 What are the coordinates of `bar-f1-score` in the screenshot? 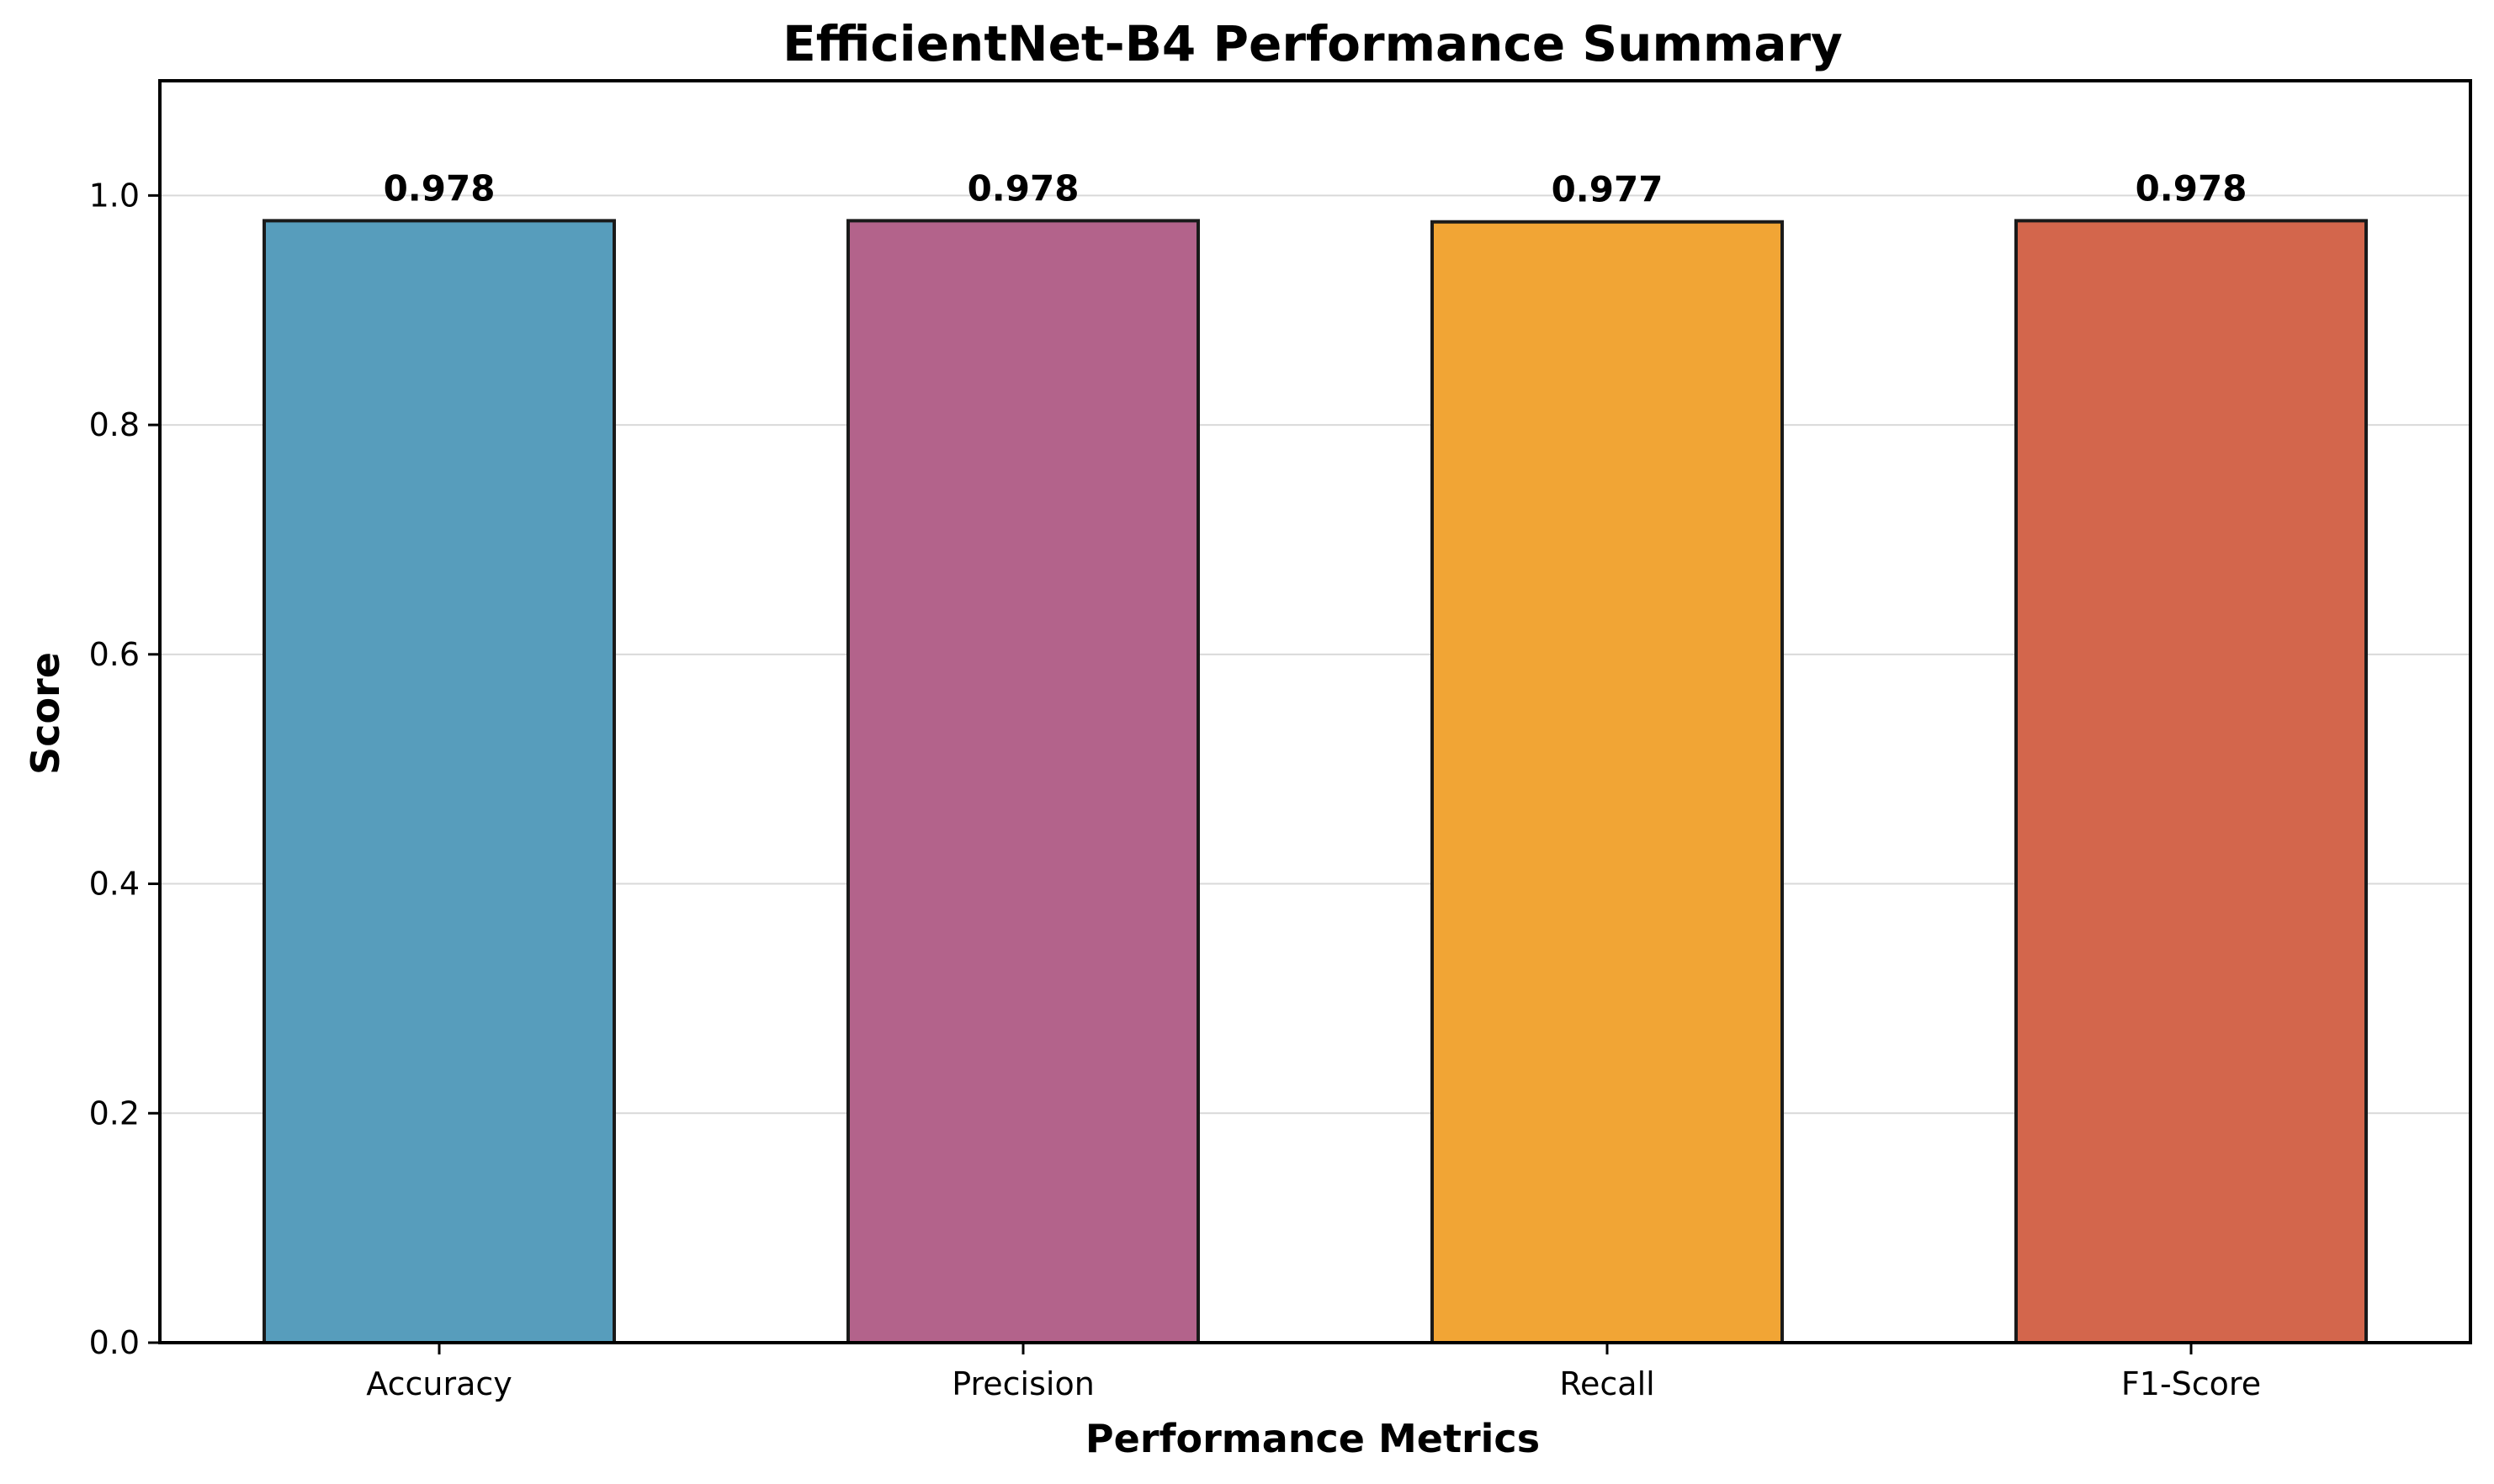 It's located at (2191, 781).